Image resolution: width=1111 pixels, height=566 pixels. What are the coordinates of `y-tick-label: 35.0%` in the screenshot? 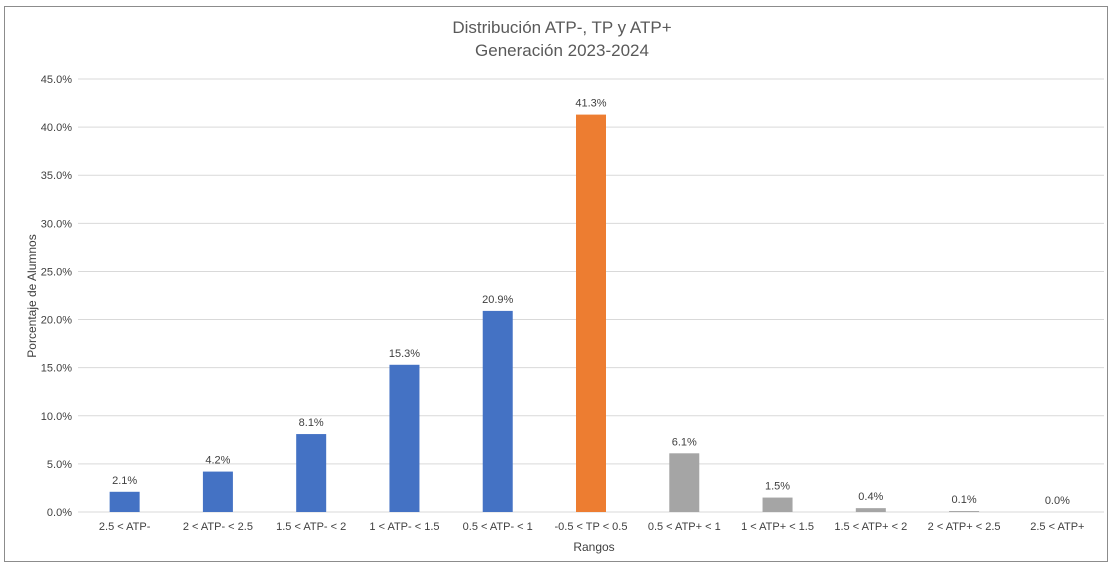 It's located at (56, 176).